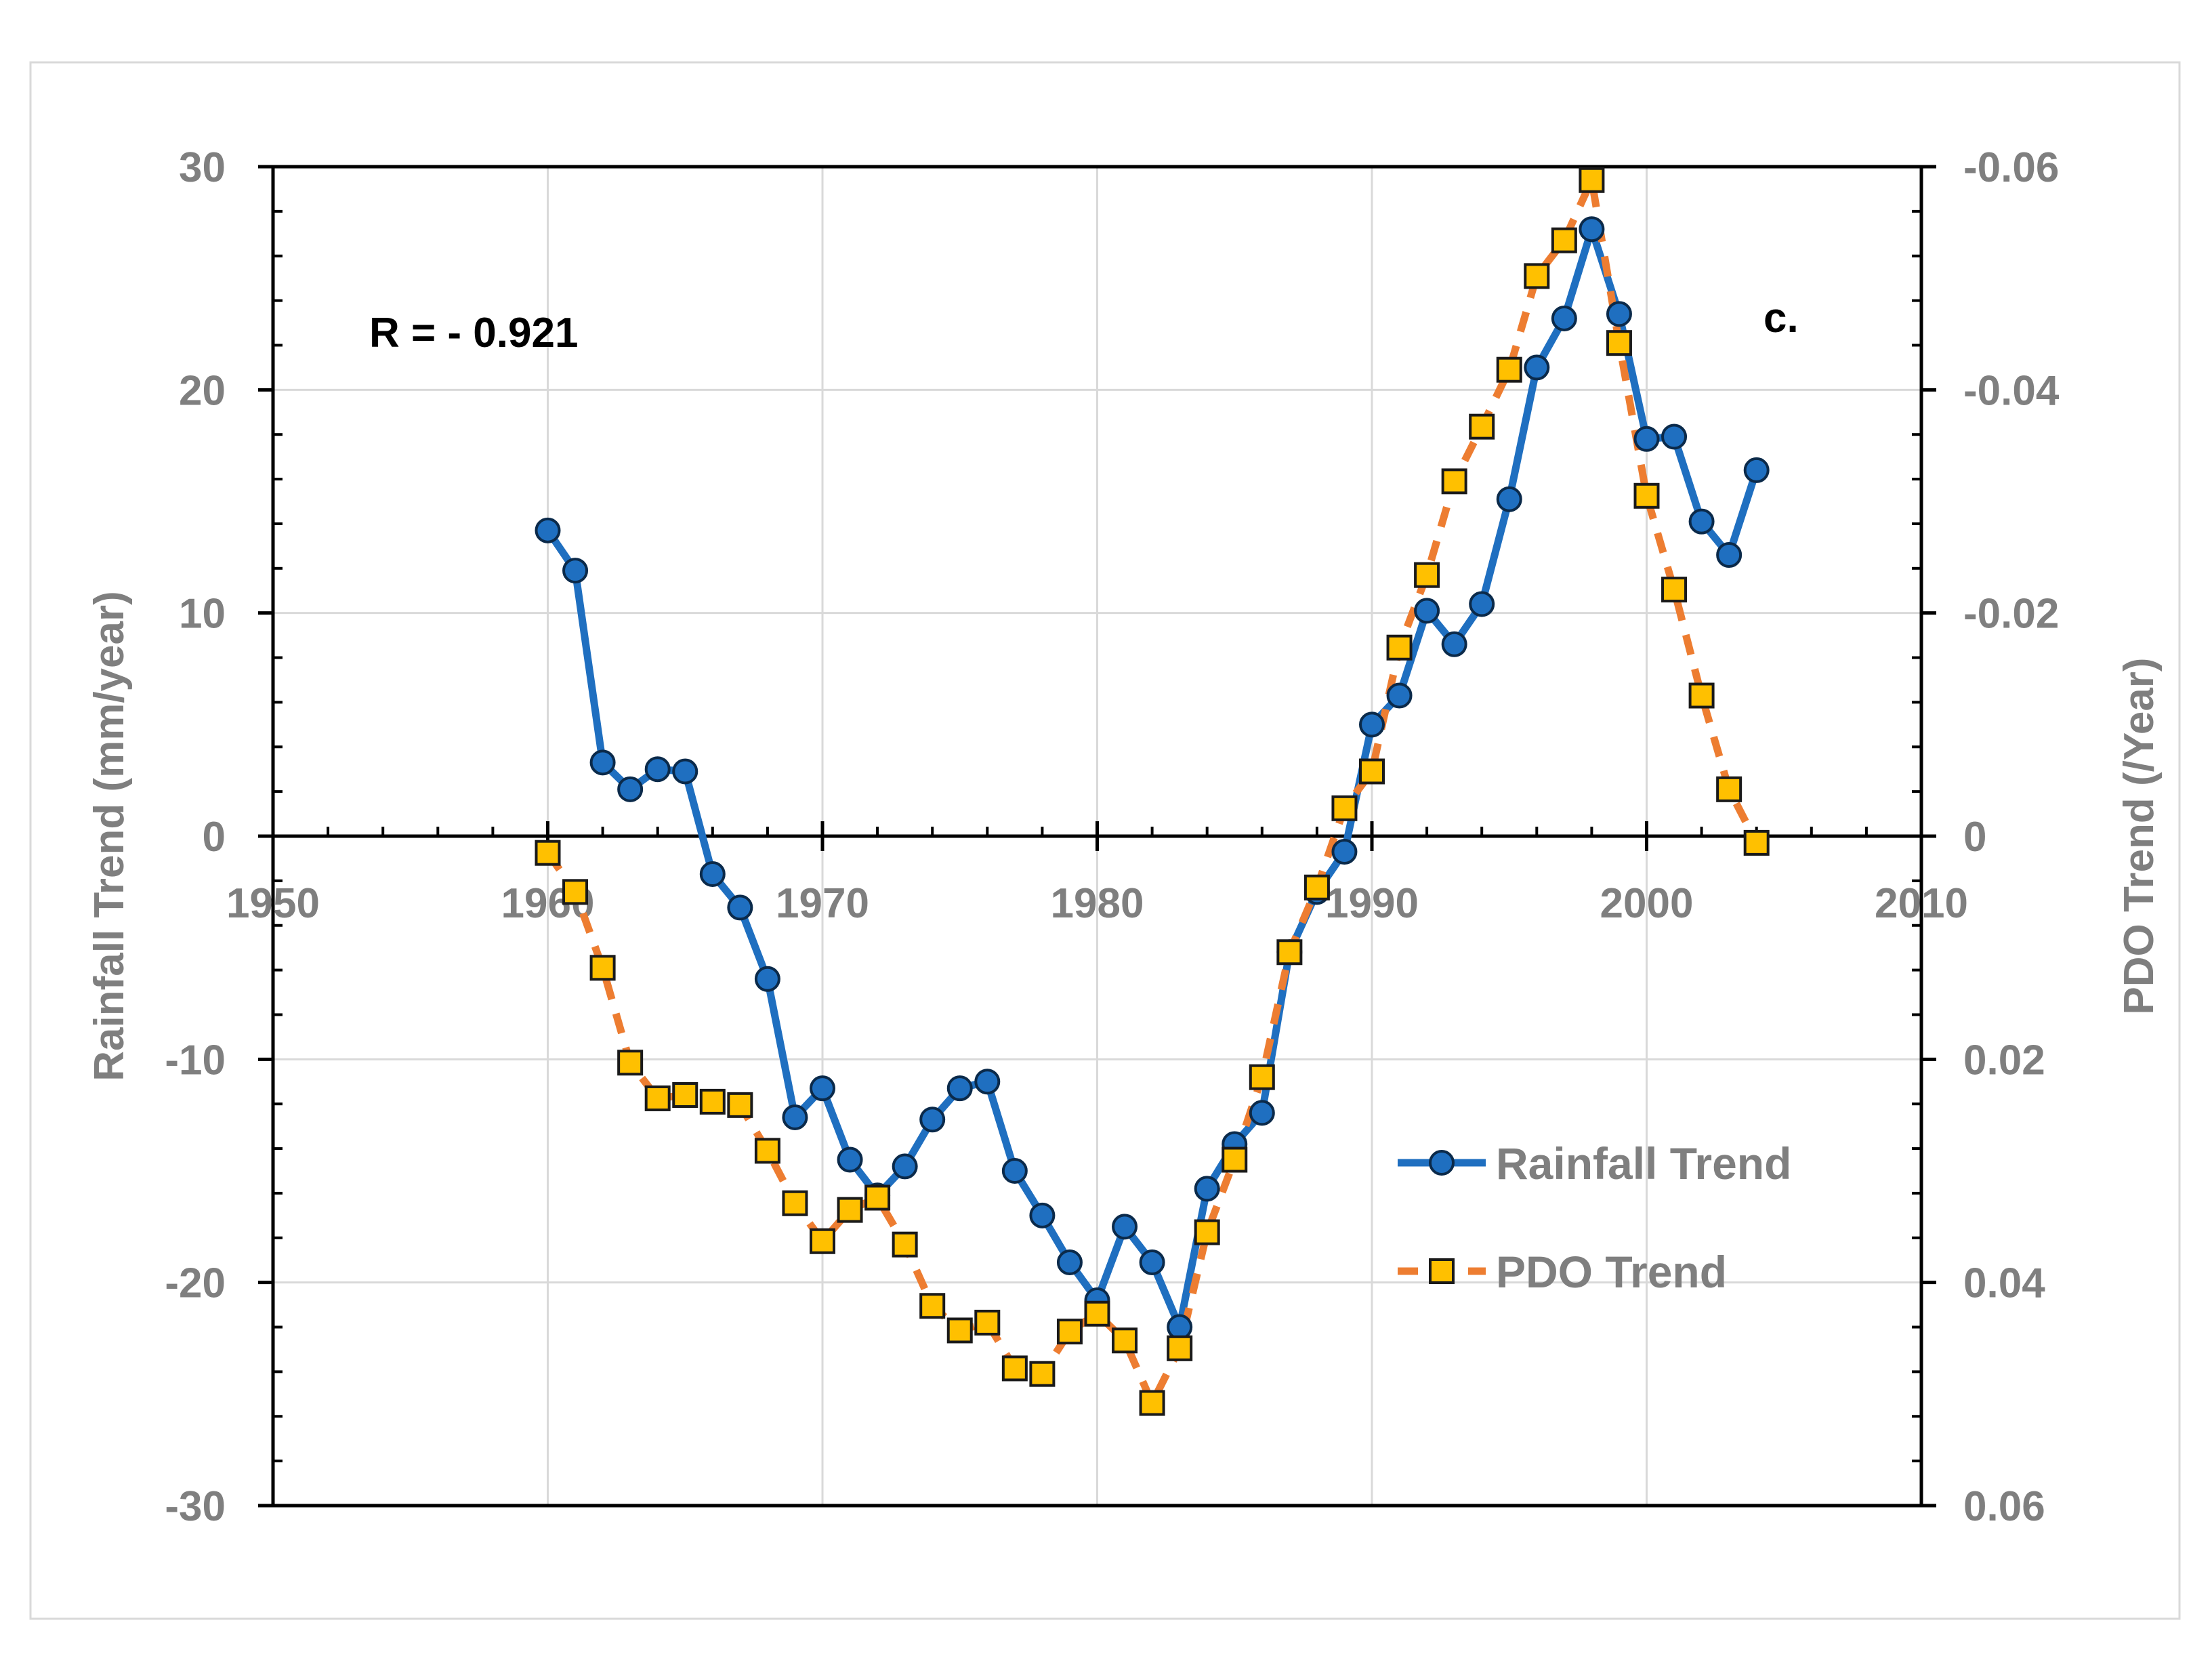  Describe the element at coordinates (1442, 1271) in the screenshot. I see `legend-marker-pdo` at that location.